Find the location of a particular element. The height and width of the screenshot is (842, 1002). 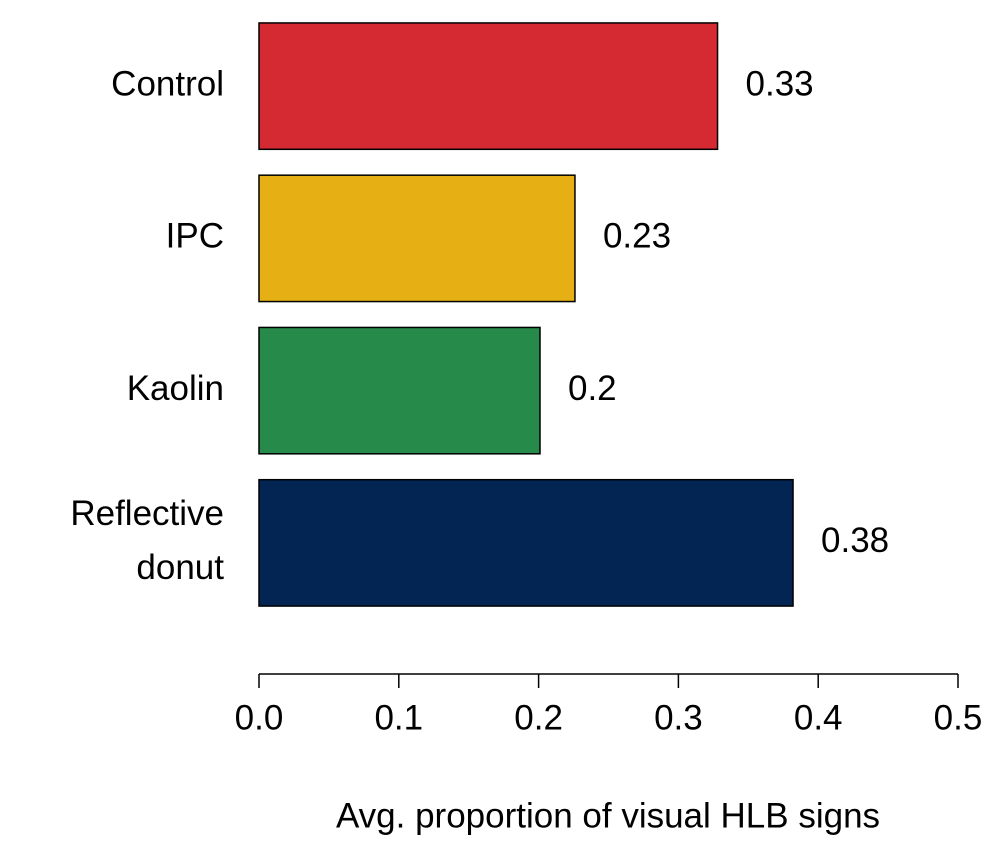

x-axis-title: Avg. proportion of visual HLB signs is located at coordinates (608, 815).